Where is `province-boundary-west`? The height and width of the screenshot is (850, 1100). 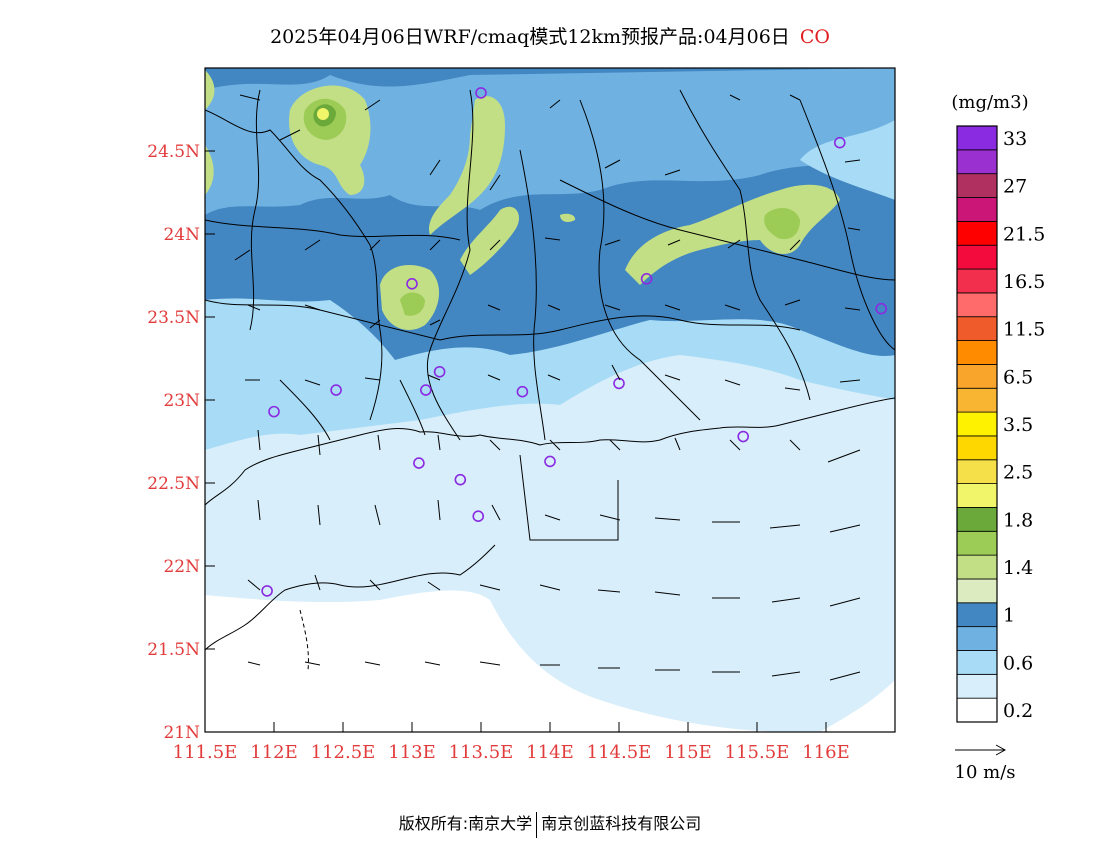
province-boundary-west is located at coordinates (294, 265).